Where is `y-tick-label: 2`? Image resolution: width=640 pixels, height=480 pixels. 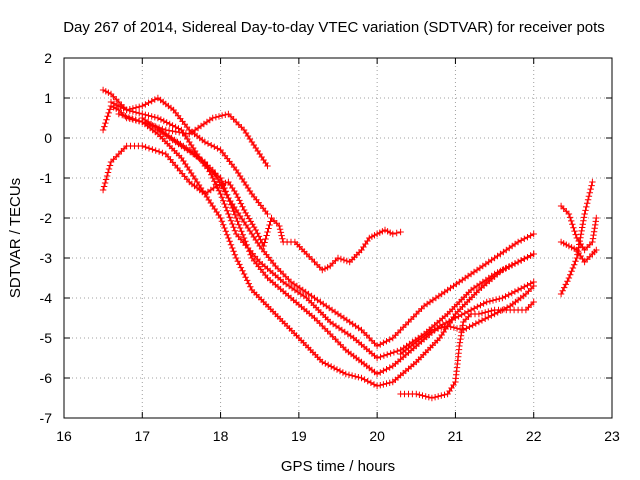 y-tick-label: 2 is located at coordinates (48, 58).